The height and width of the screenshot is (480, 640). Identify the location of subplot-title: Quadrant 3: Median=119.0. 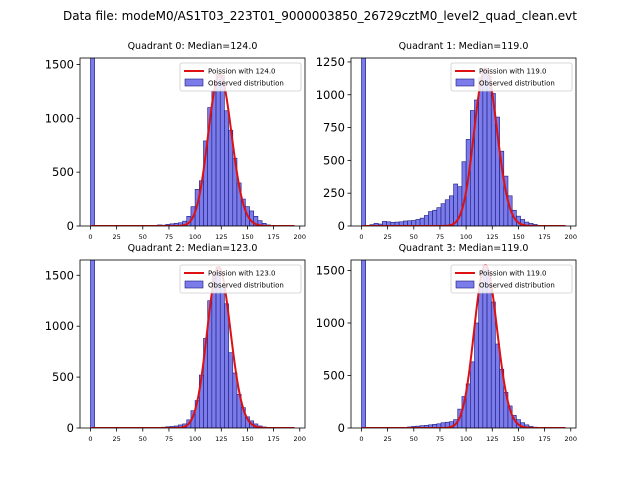
(464, 248).